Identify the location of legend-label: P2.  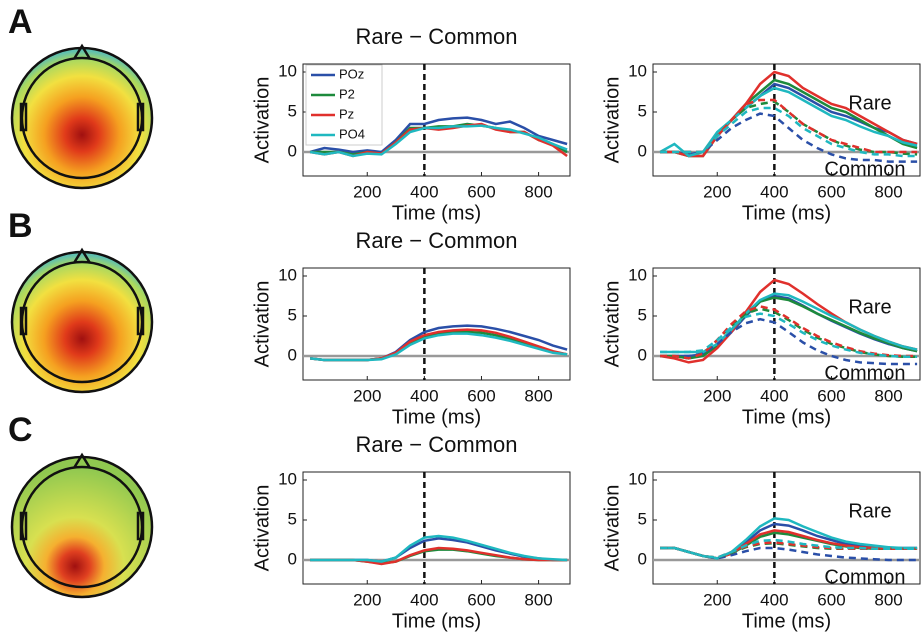
(347, 93).